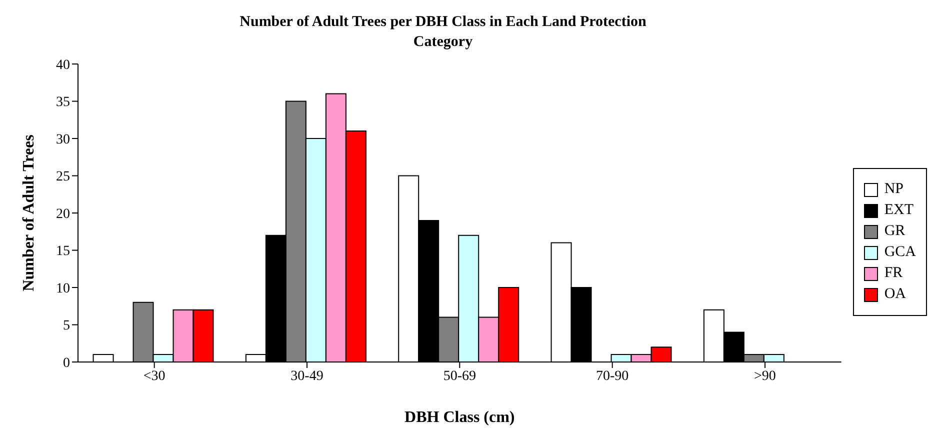 This screenshot has height=446, width=939. Describe the element at coordinates (765, 376) in the screenshot. I see `x-tick-label: >90` at that location.